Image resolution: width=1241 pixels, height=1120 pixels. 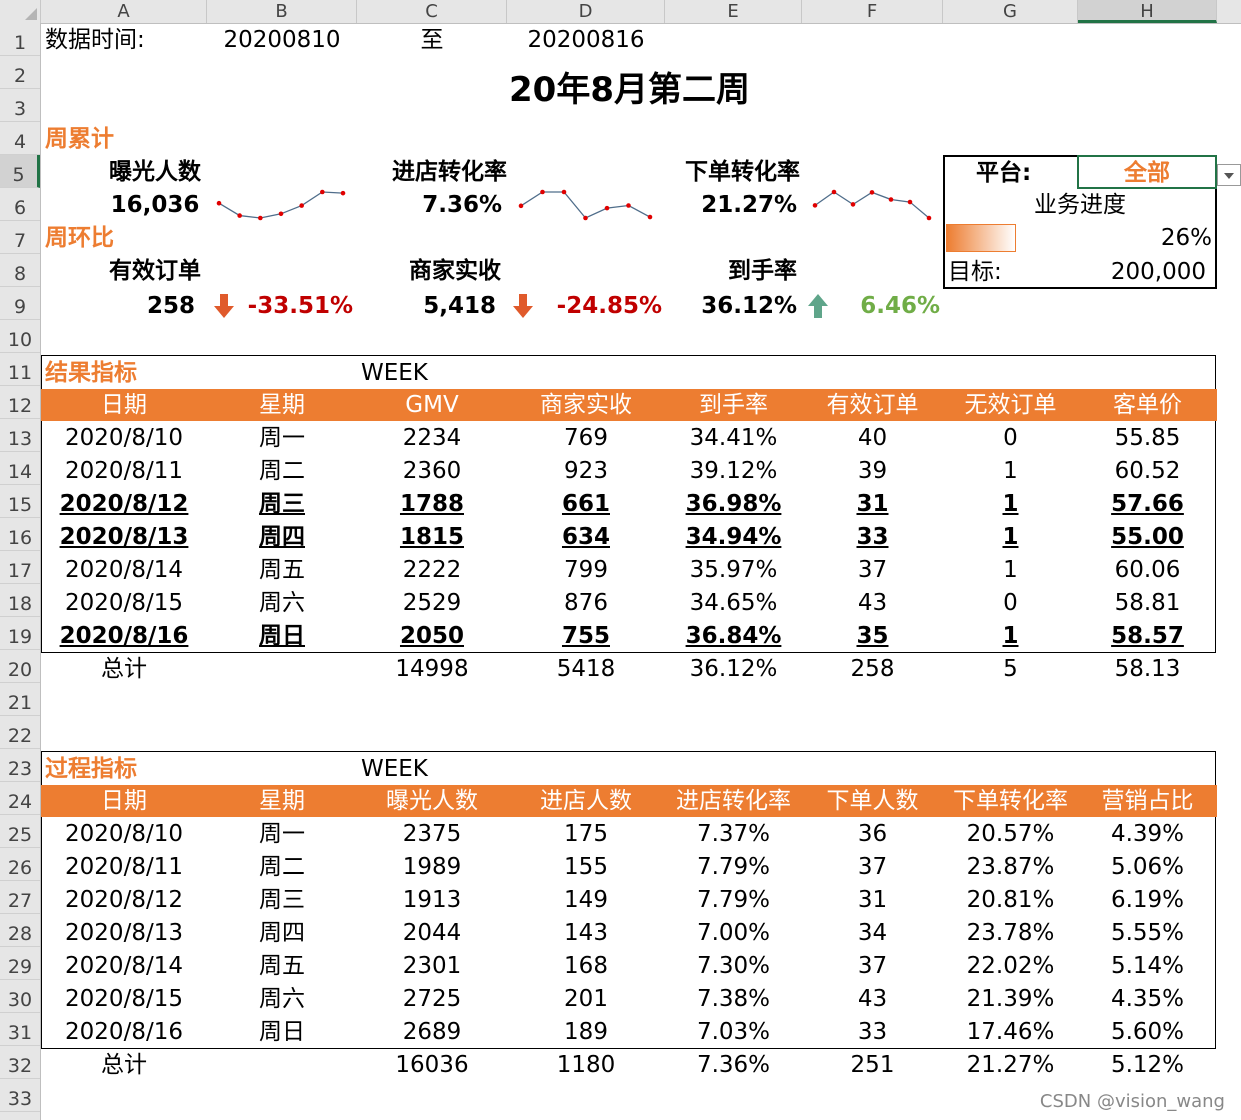 What do you see at coordinates (1147, 537) in the screenshot?
I see `result-table-cell: 55.00` at bounding box center [1147, 537].